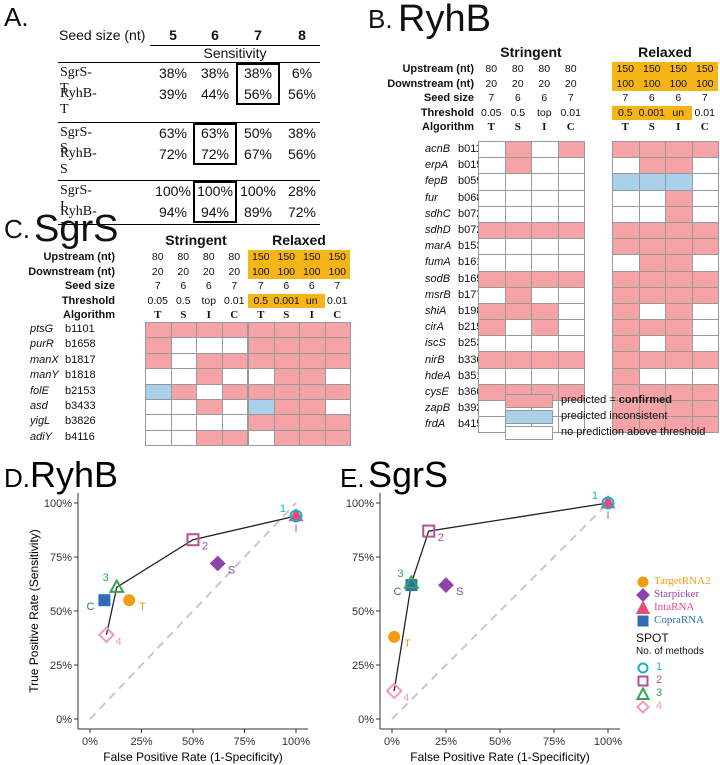  I want to click on param-value: 0.05, so click(157, 300).